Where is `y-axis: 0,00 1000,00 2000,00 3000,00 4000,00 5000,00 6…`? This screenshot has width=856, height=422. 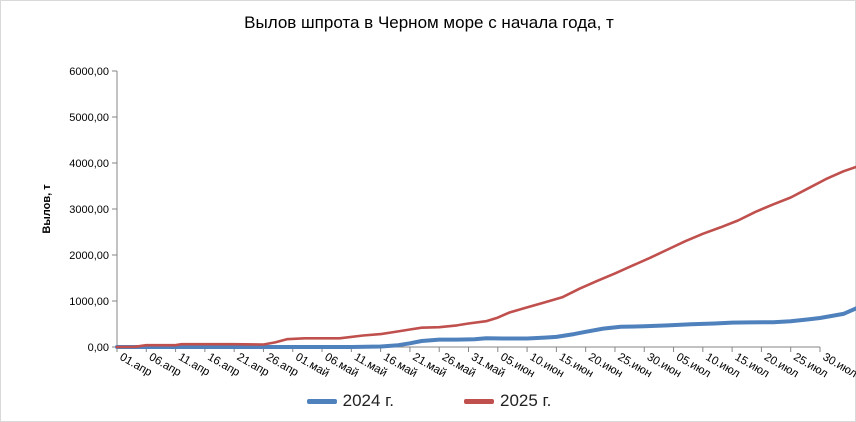
y-axis: 0,00 1000,00 2000,00 3000,00 4000,00 5000,00 6… is located at coordinates (93, 210).